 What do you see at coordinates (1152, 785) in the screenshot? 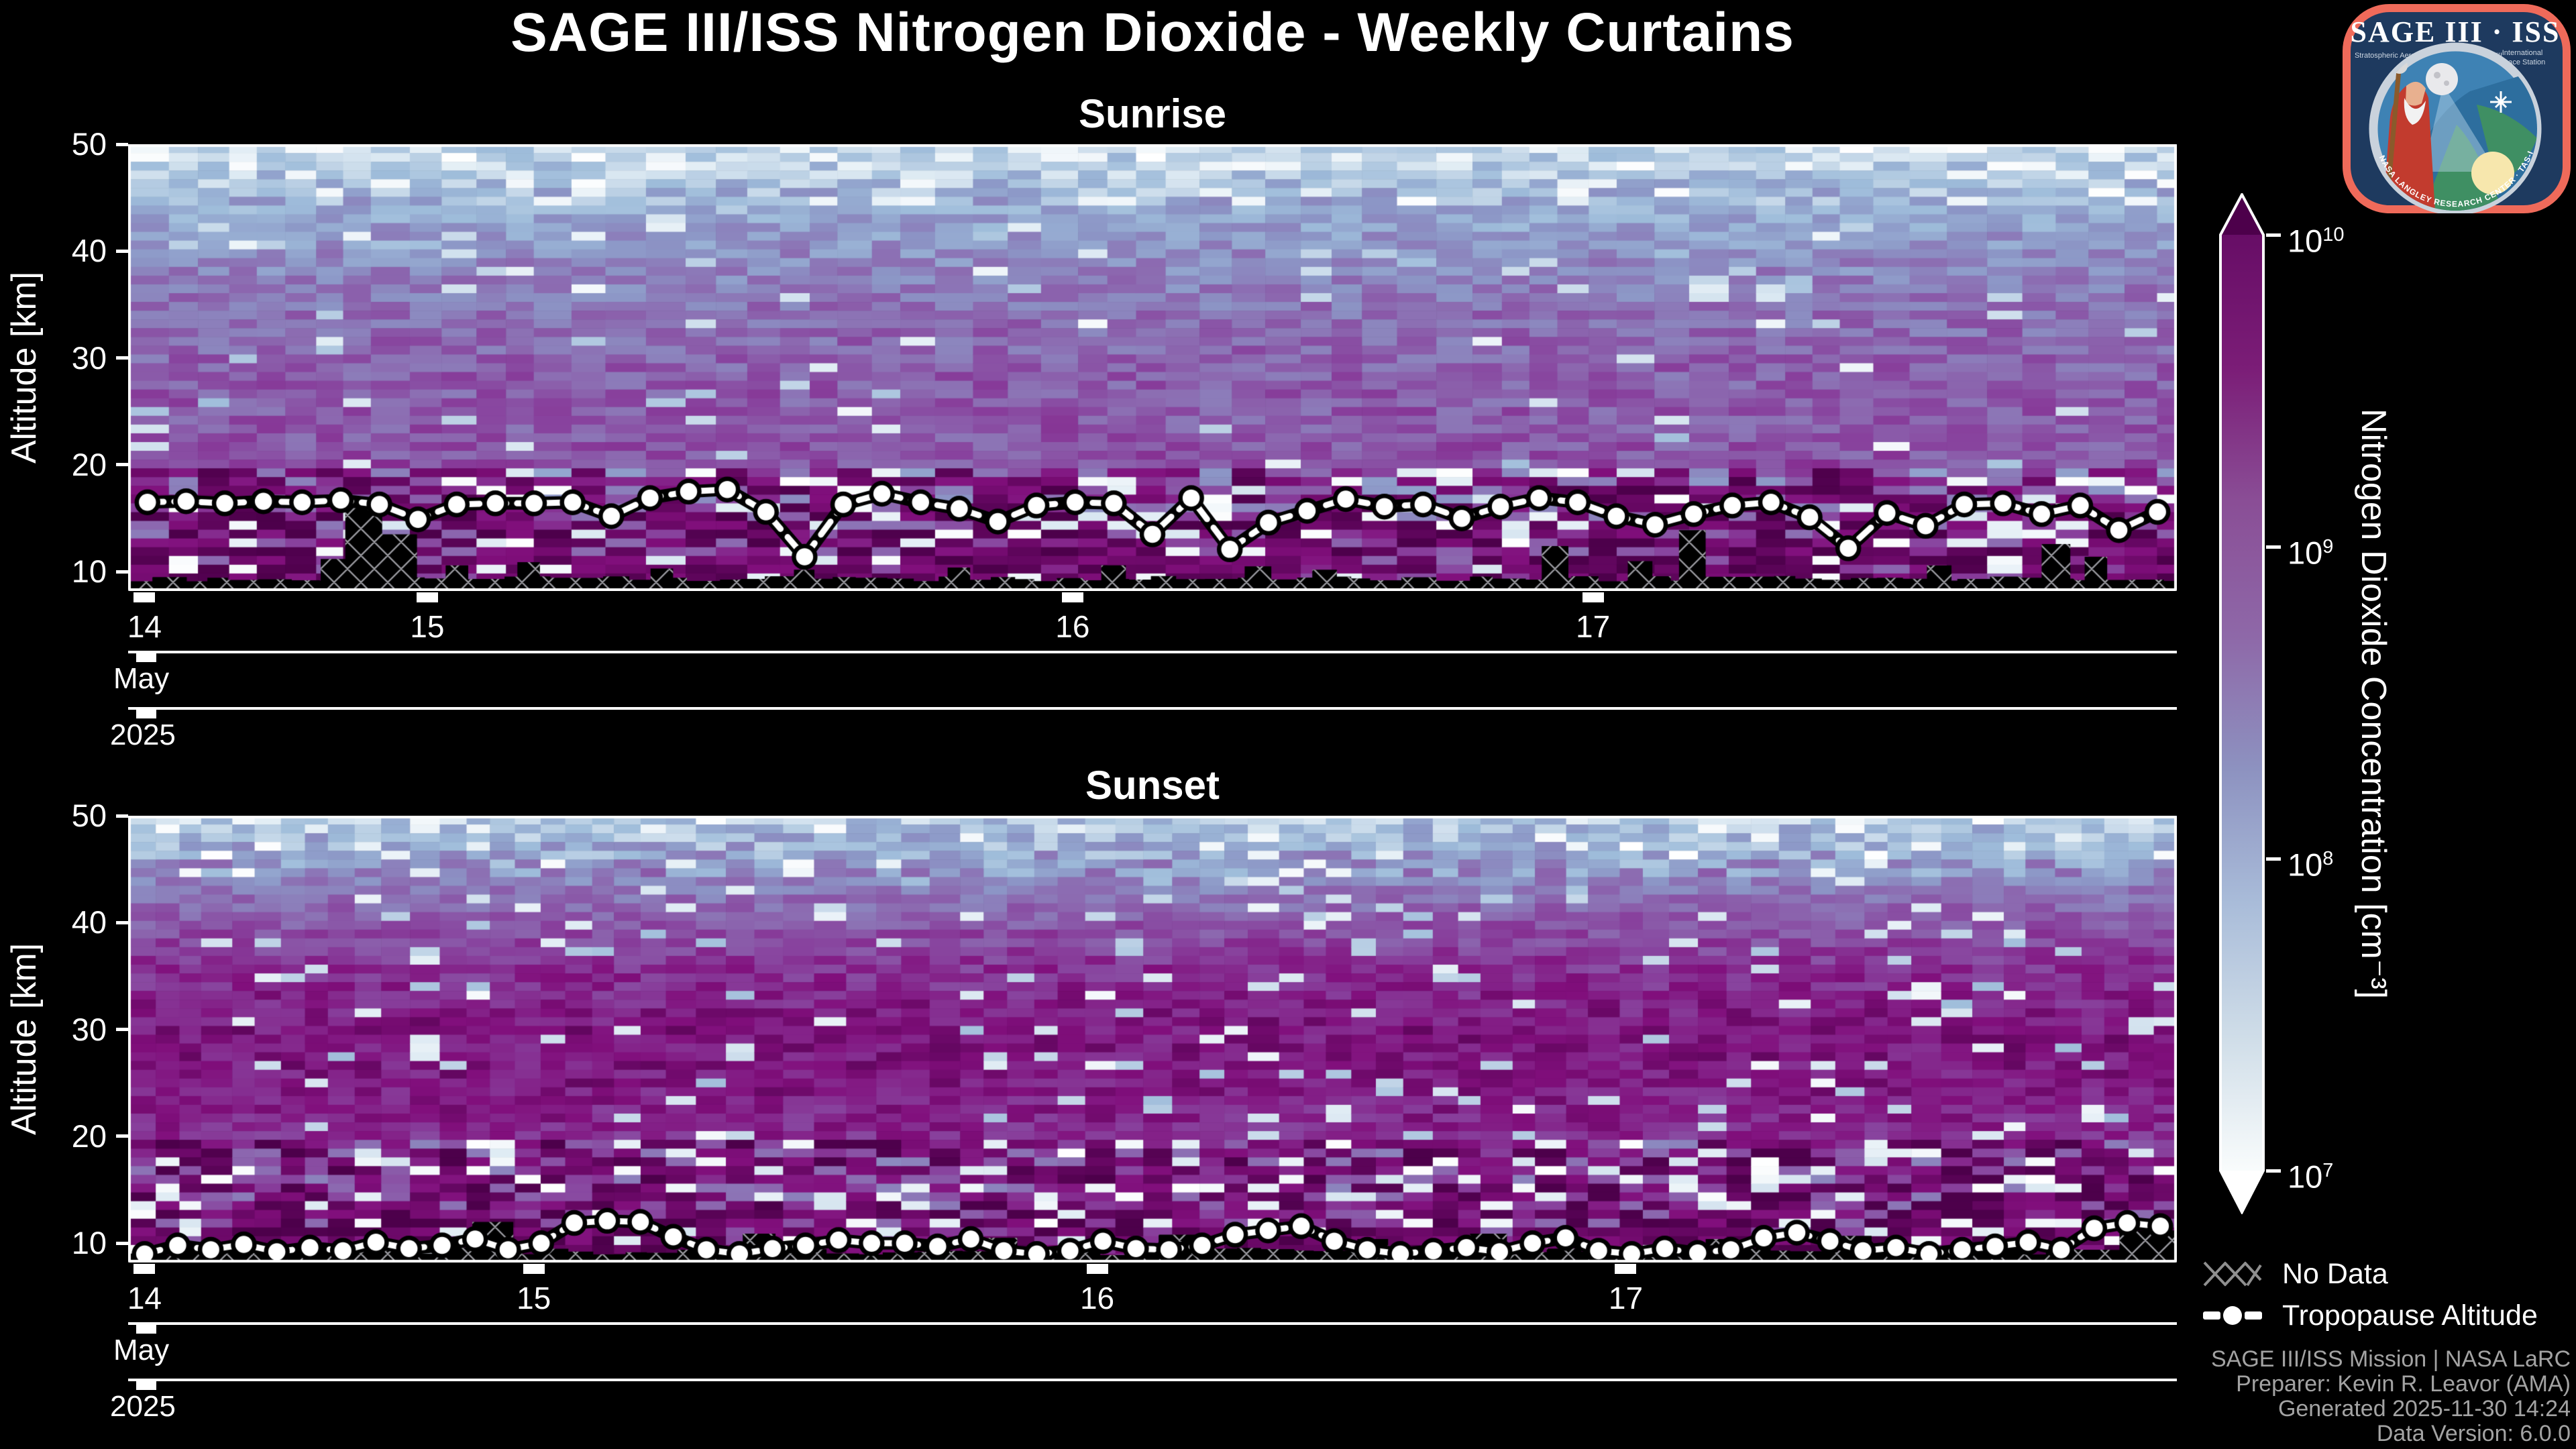
I see `sunset-panel-title: Sunset` at bounding box center [1152, 785].